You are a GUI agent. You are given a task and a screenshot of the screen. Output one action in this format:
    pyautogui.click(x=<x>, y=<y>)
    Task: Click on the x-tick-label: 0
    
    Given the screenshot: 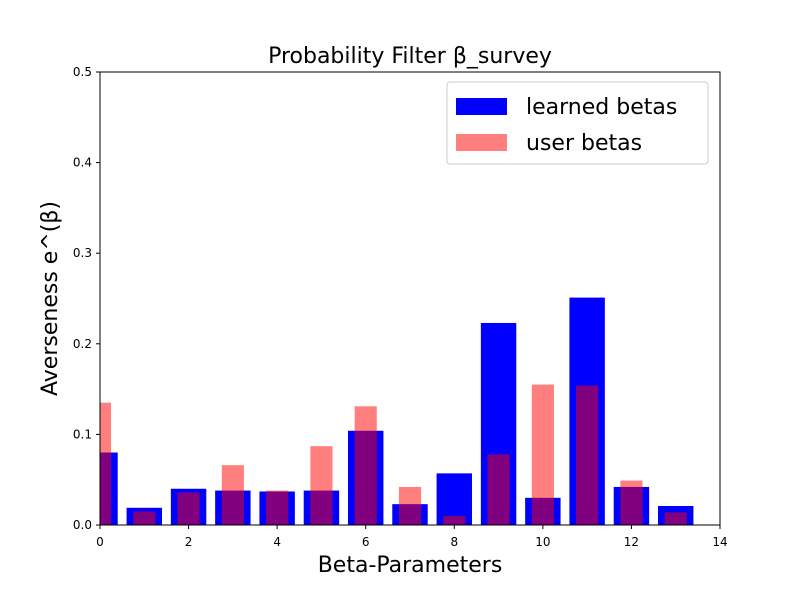 What is the action you would take?
    pyautogui.click(x=100, y=542)
    